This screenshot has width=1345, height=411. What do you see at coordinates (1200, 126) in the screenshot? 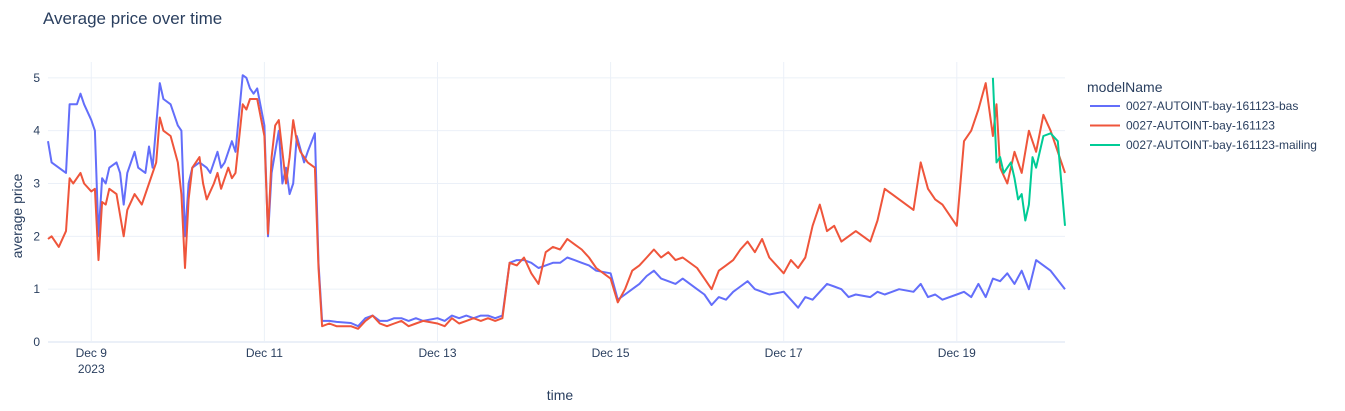
I see `legend-entry-label: 0027-AUTOINT-bay-161123` at bounding box center [1200, 126].